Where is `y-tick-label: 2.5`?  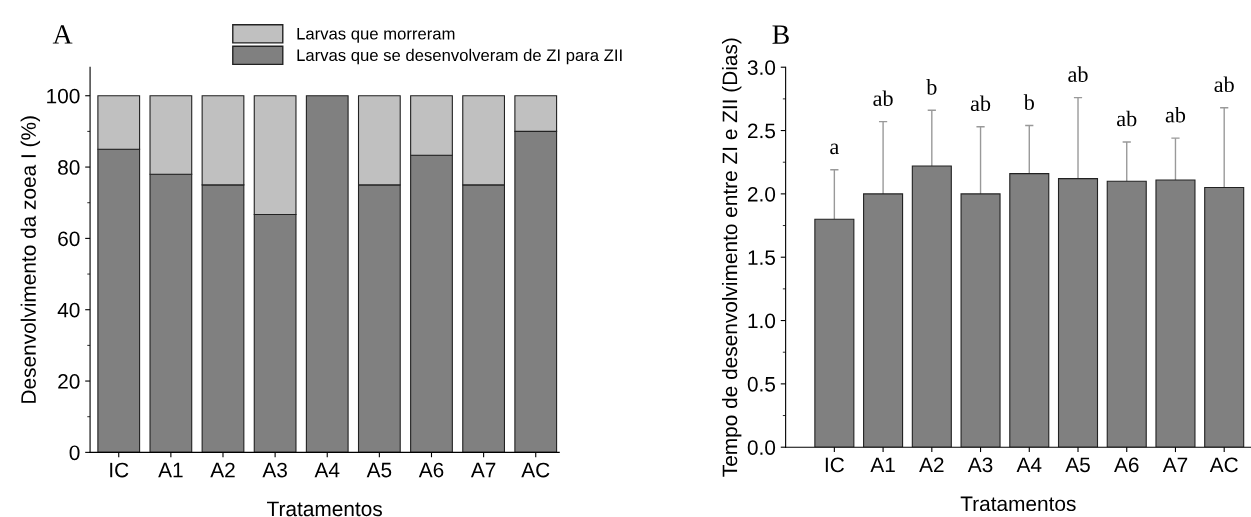 y-tick-label: 2.5 is located at coordinates (762, 131).